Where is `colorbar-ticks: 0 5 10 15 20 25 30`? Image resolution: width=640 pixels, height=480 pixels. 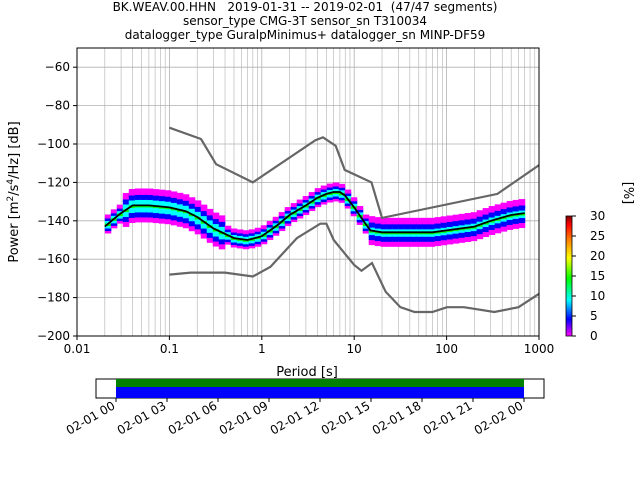
colorbar-ticks: 0 5 10 15 20 25 30 is located at coordinates (588, 276).